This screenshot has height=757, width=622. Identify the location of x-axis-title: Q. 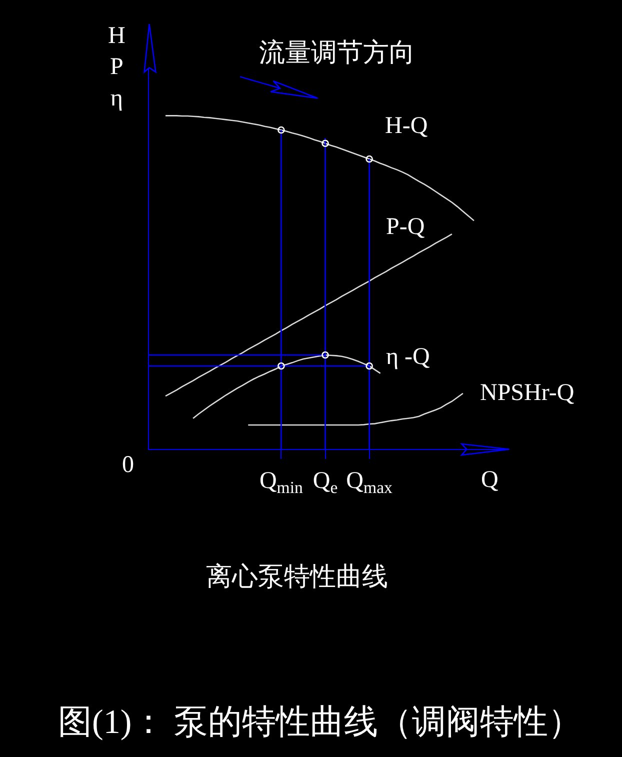
(489, 480).